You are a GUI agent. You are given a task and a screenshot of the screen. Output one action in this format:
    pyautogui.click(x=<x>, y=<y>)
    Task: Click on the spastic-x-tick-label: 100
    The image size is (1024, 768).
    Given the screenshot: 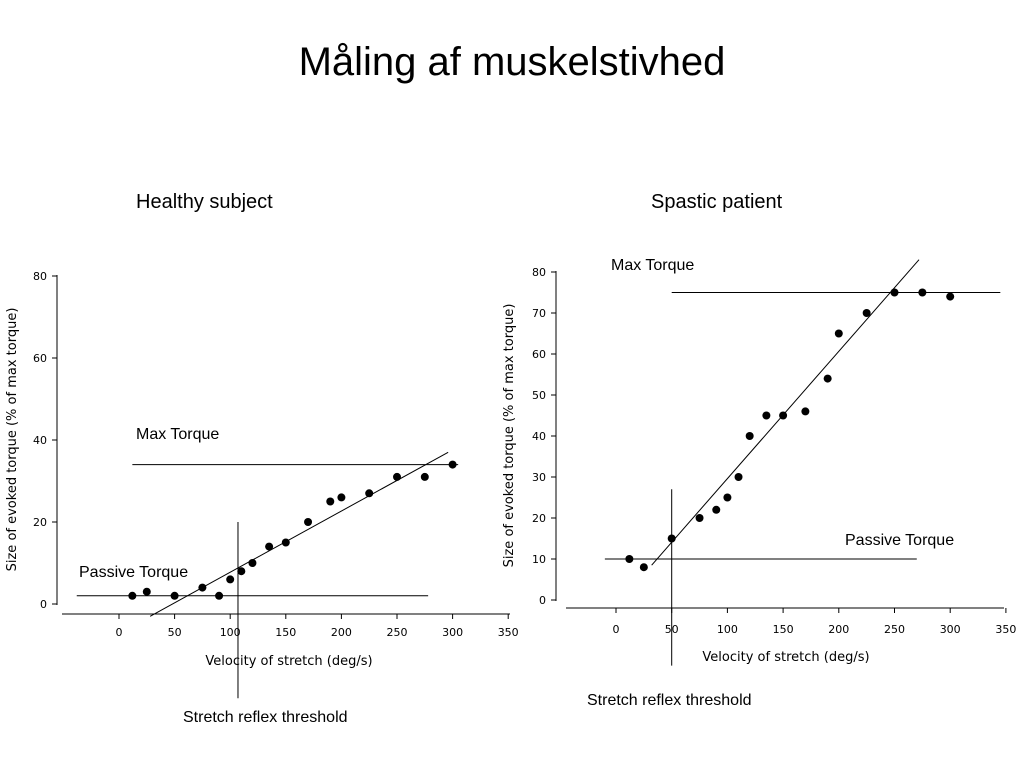 What is the action you would take?
    pyautogui.click(x=727, y=629)
    